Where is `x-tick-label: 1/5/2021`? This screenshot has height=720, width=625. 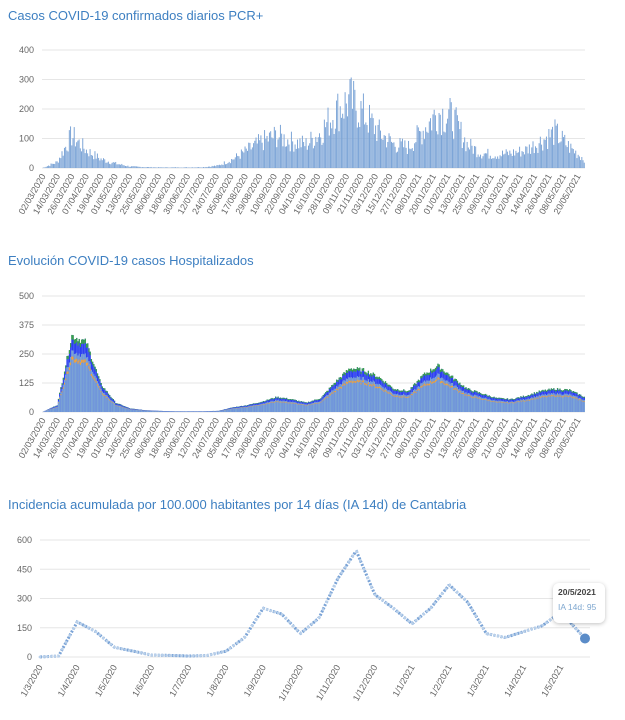 x-tick-label: 1/5/2021 is located at coordinates (552, 680).